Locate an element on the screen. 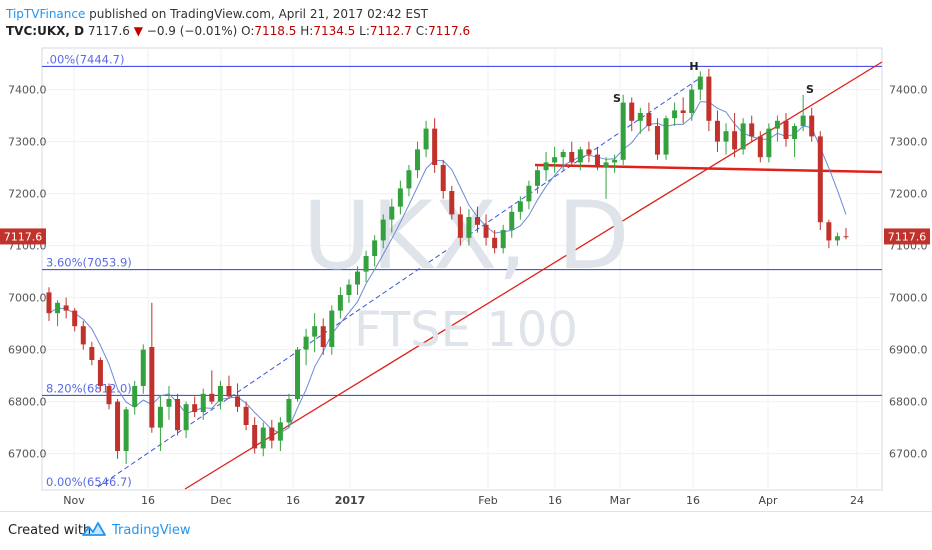 The image size is (932, 550). price-tag-right-label: 7117.6 is located at coordinates (907, 236).